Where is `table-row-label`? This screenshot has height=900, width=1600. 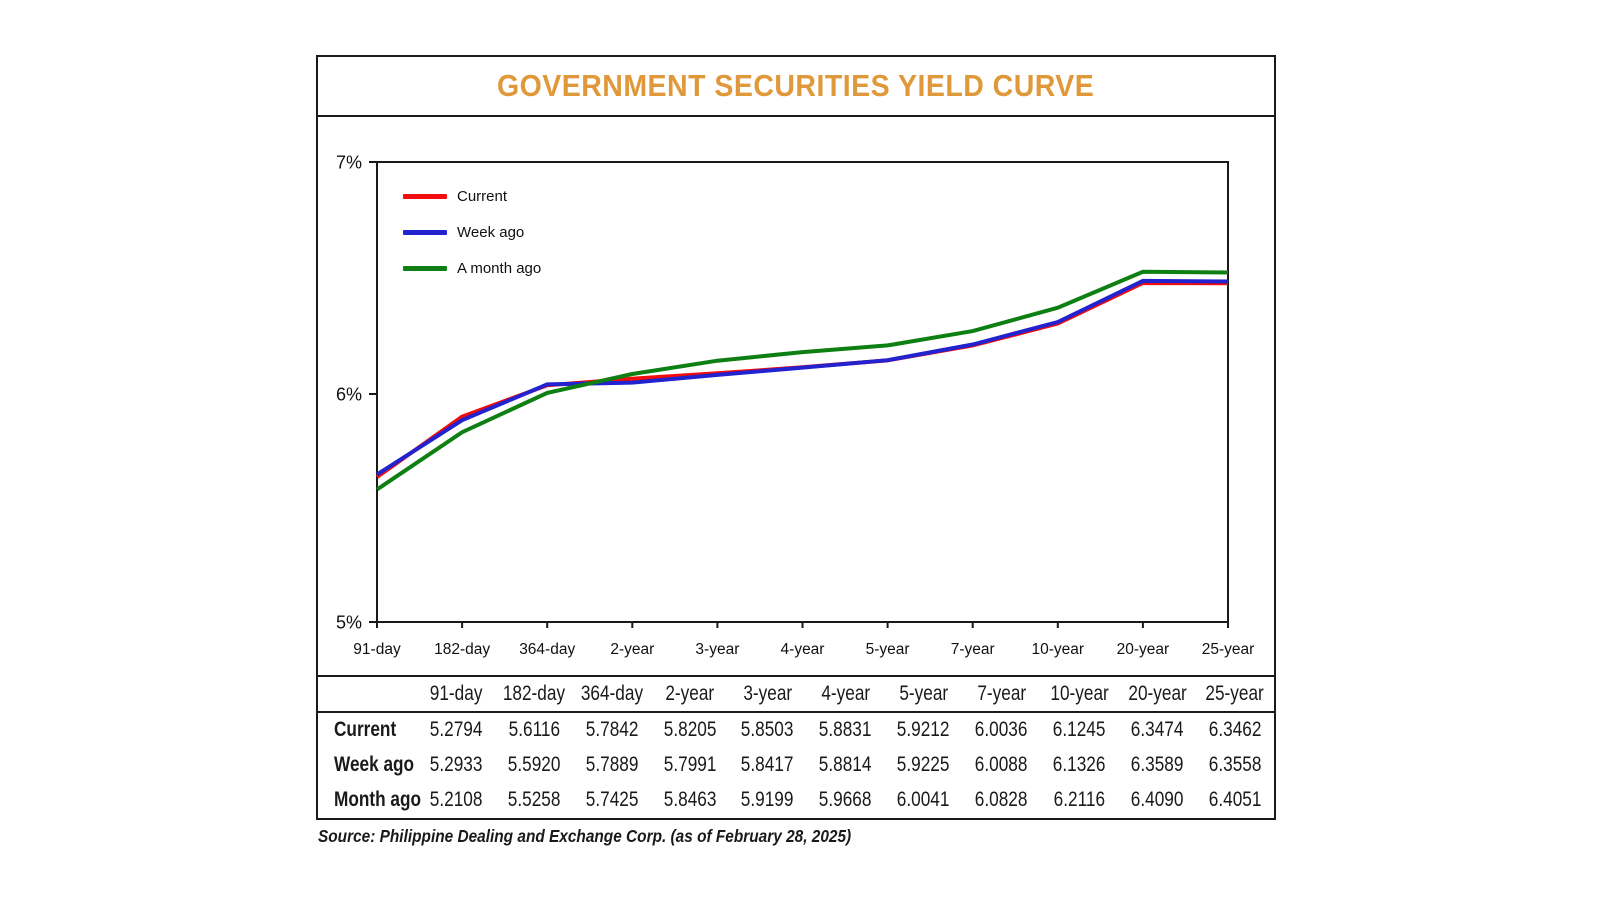
table-row-label is located at coordinates (367, 694).